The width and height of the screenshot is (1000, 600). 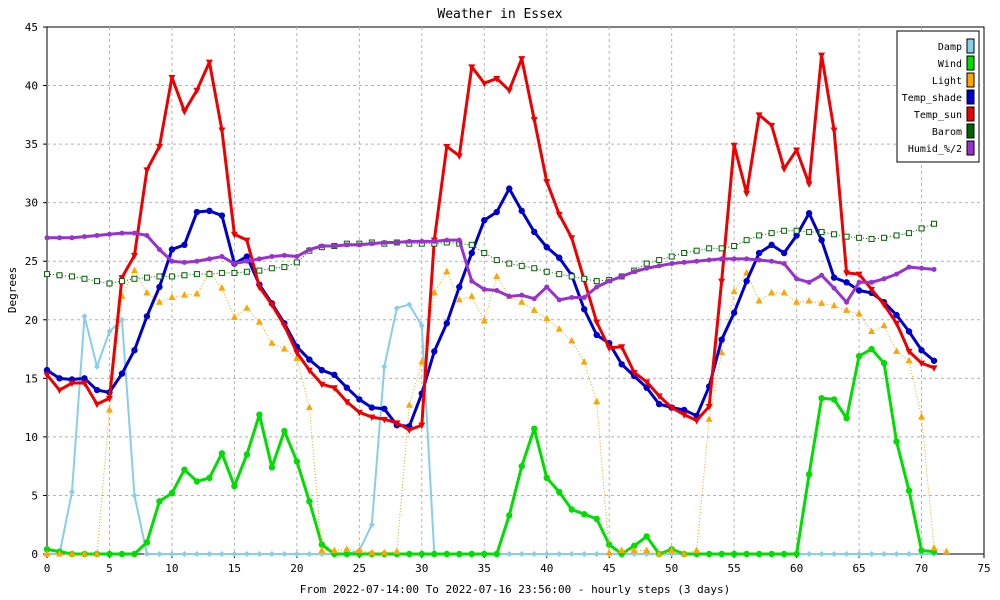 I want to click on legend-label: Barom, so click(x=947, y=132).